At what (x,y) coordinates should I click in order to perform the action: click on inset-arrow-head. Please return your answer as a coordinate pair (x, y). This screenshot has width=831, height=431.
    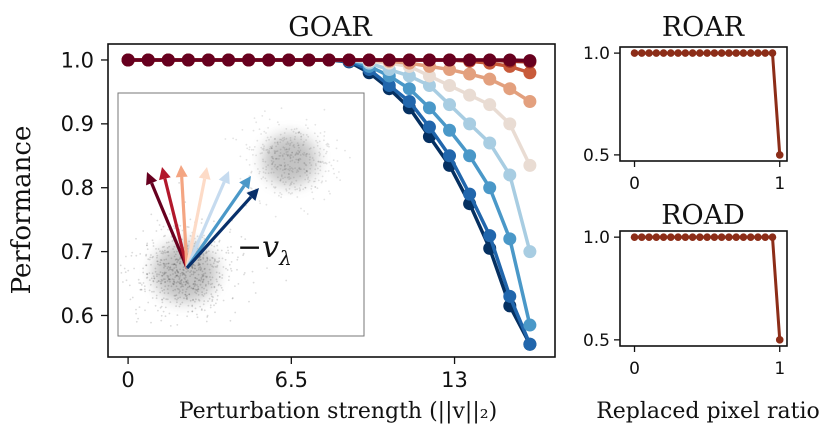
    Looking at the image, I should click on (252, 194).